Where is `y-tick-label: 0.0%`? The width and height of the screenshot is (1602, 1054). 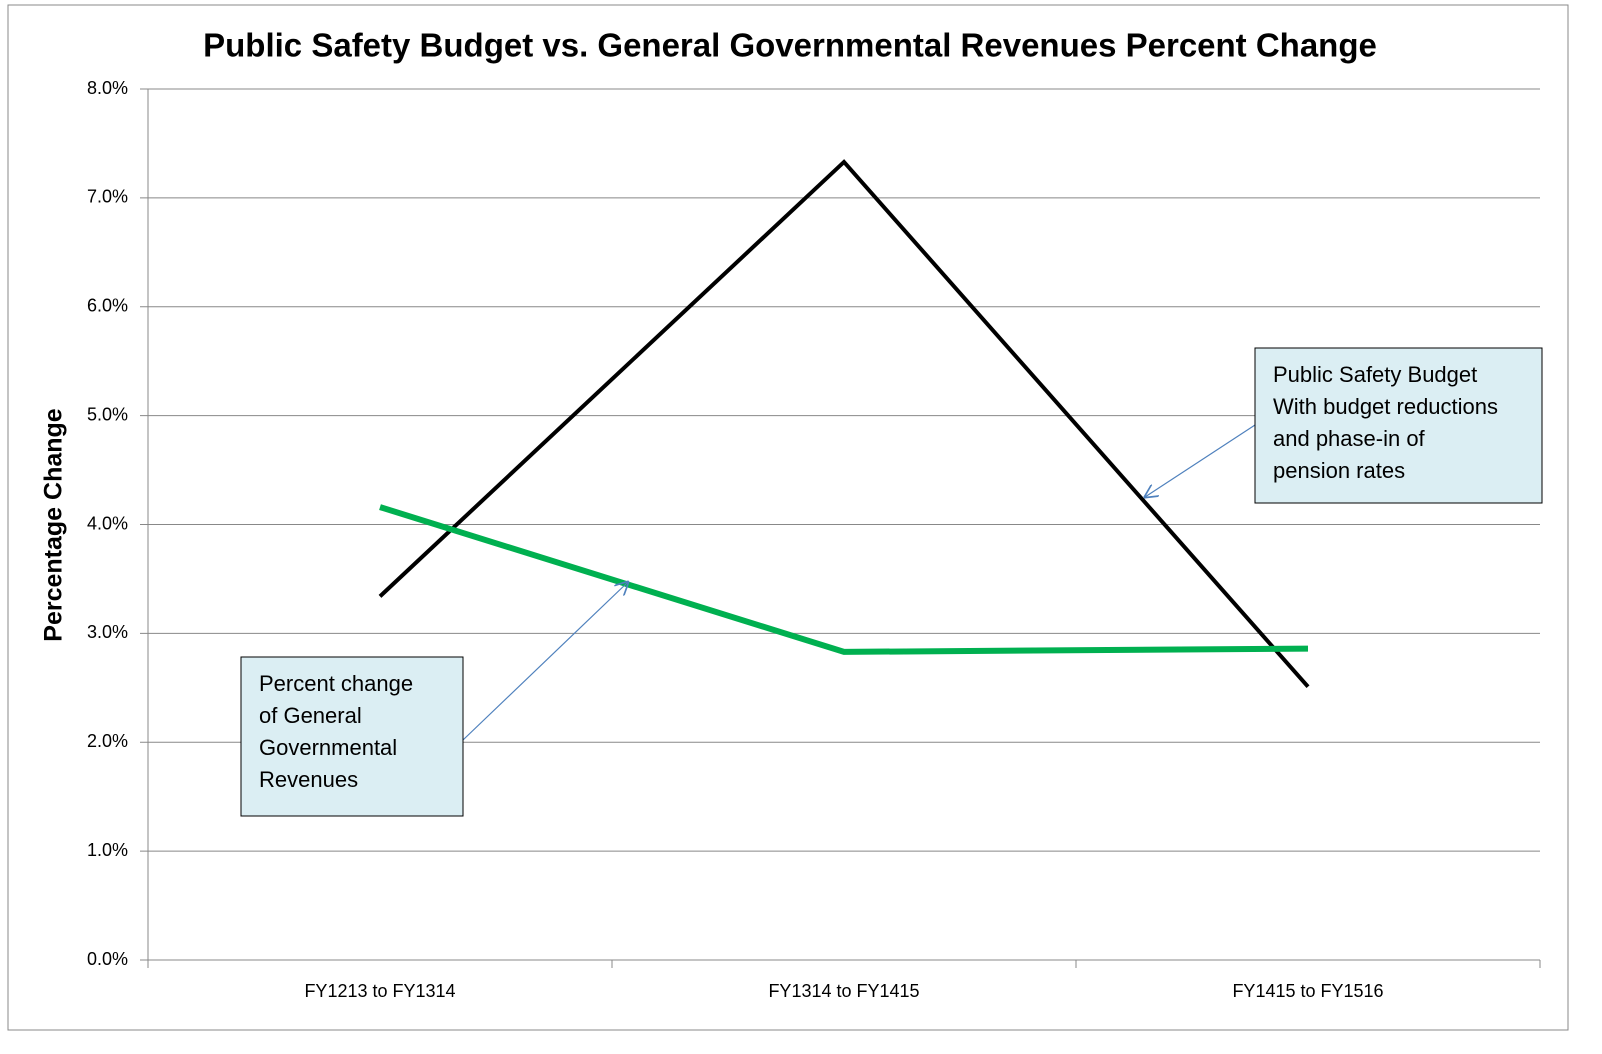
y-tick-label: 0.0% is located at coordinates (107, 959).